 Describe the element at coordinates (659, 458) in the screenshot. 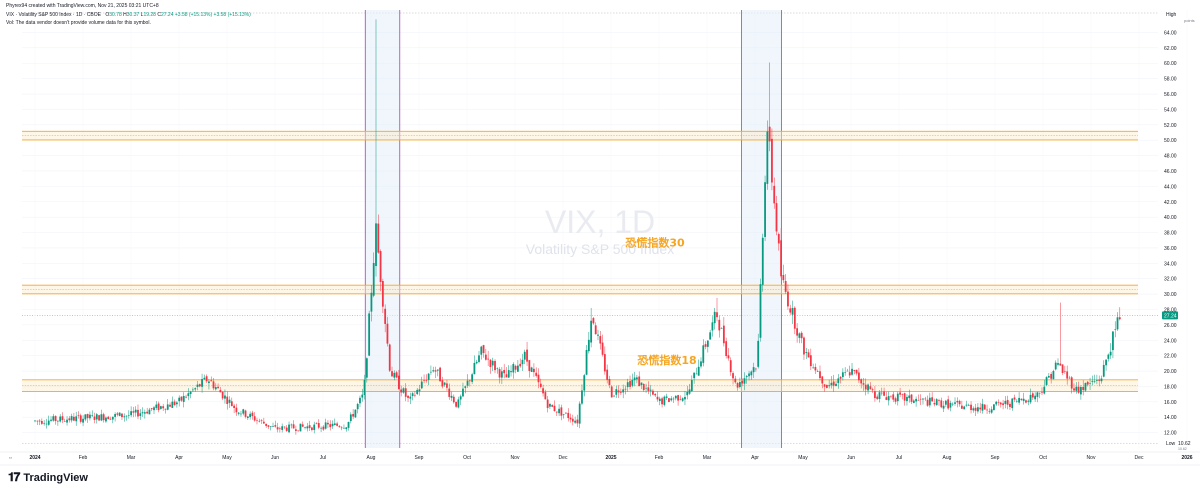

I see `x-tick-label: Feb` at that location.